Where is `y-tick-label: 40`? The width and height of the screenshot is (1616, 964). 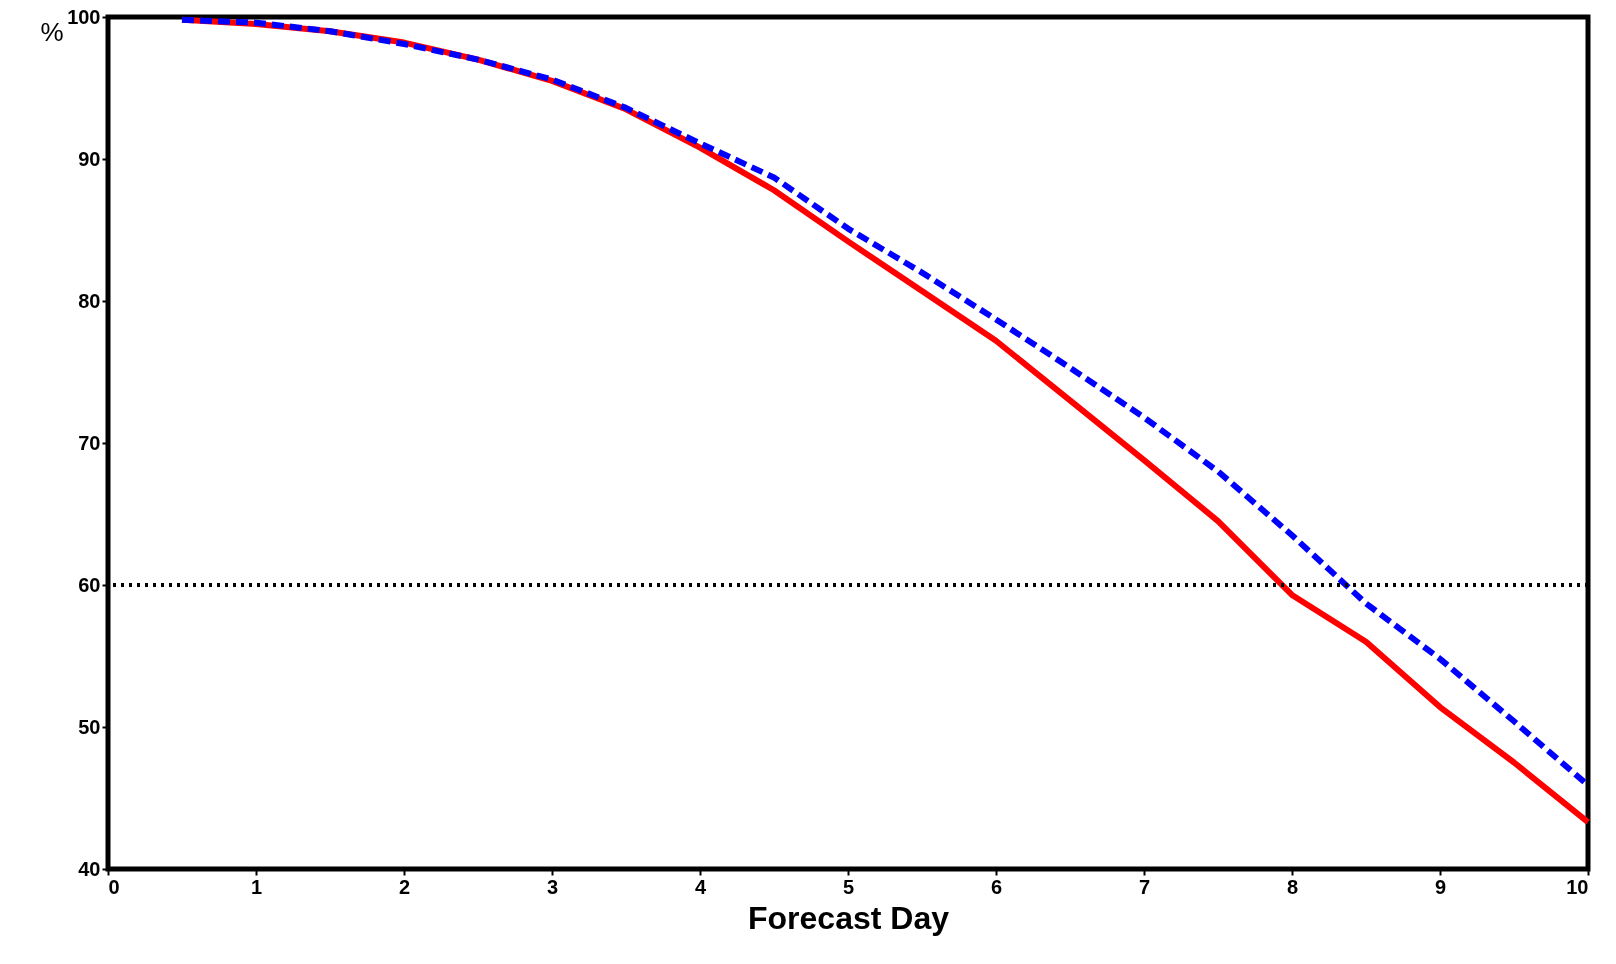 y-tick-label: 40 is located at coordinates (89, 868).